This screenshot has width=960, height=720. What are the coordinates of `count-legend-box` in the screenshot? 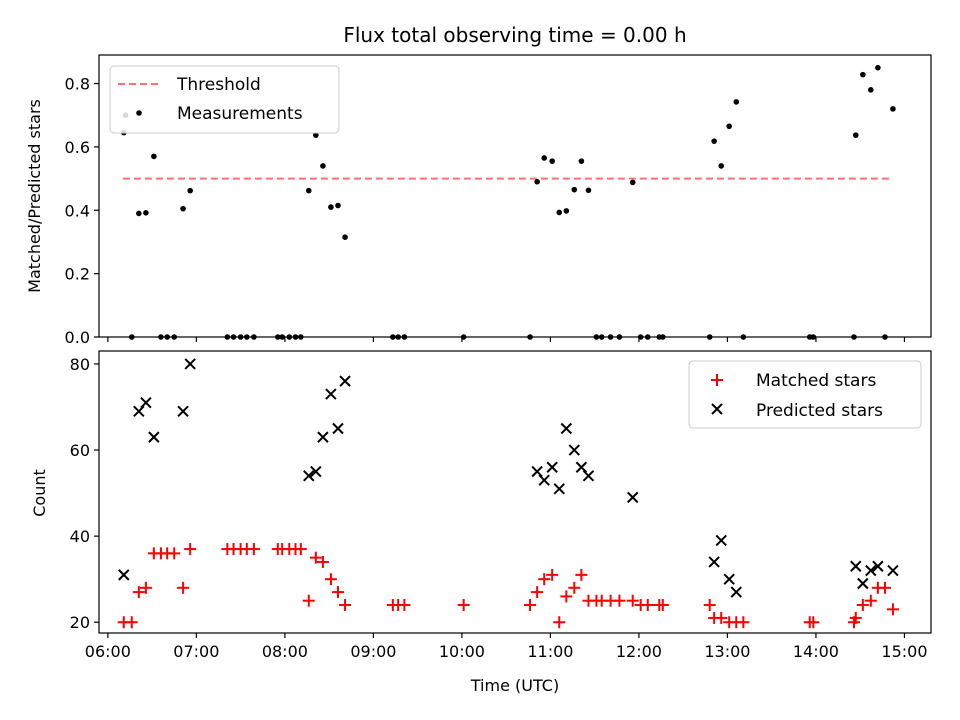 It's located at (805, 394).